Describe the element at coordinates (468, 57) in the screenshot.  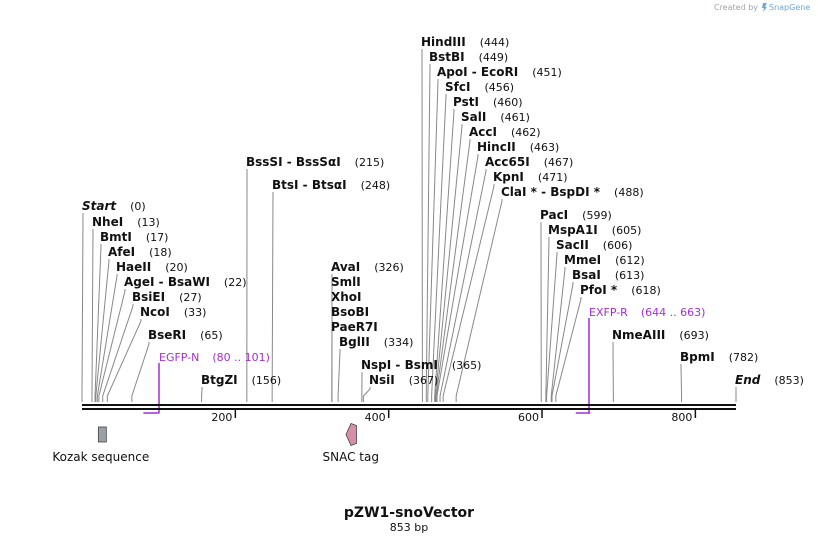
I see `site-bstbi: BstBI (449)` at that location.